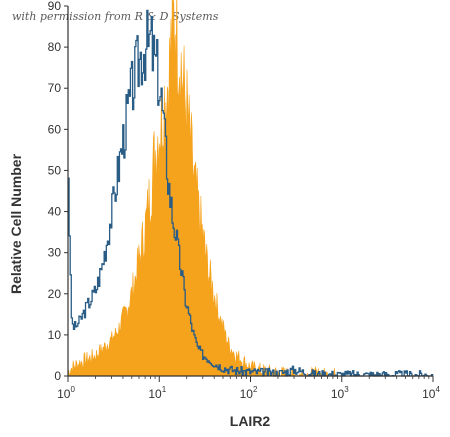 Image resolution: width=450 pixels, height=437 pixels. I want to click on y-tick-label: 40, so click(55, 212).